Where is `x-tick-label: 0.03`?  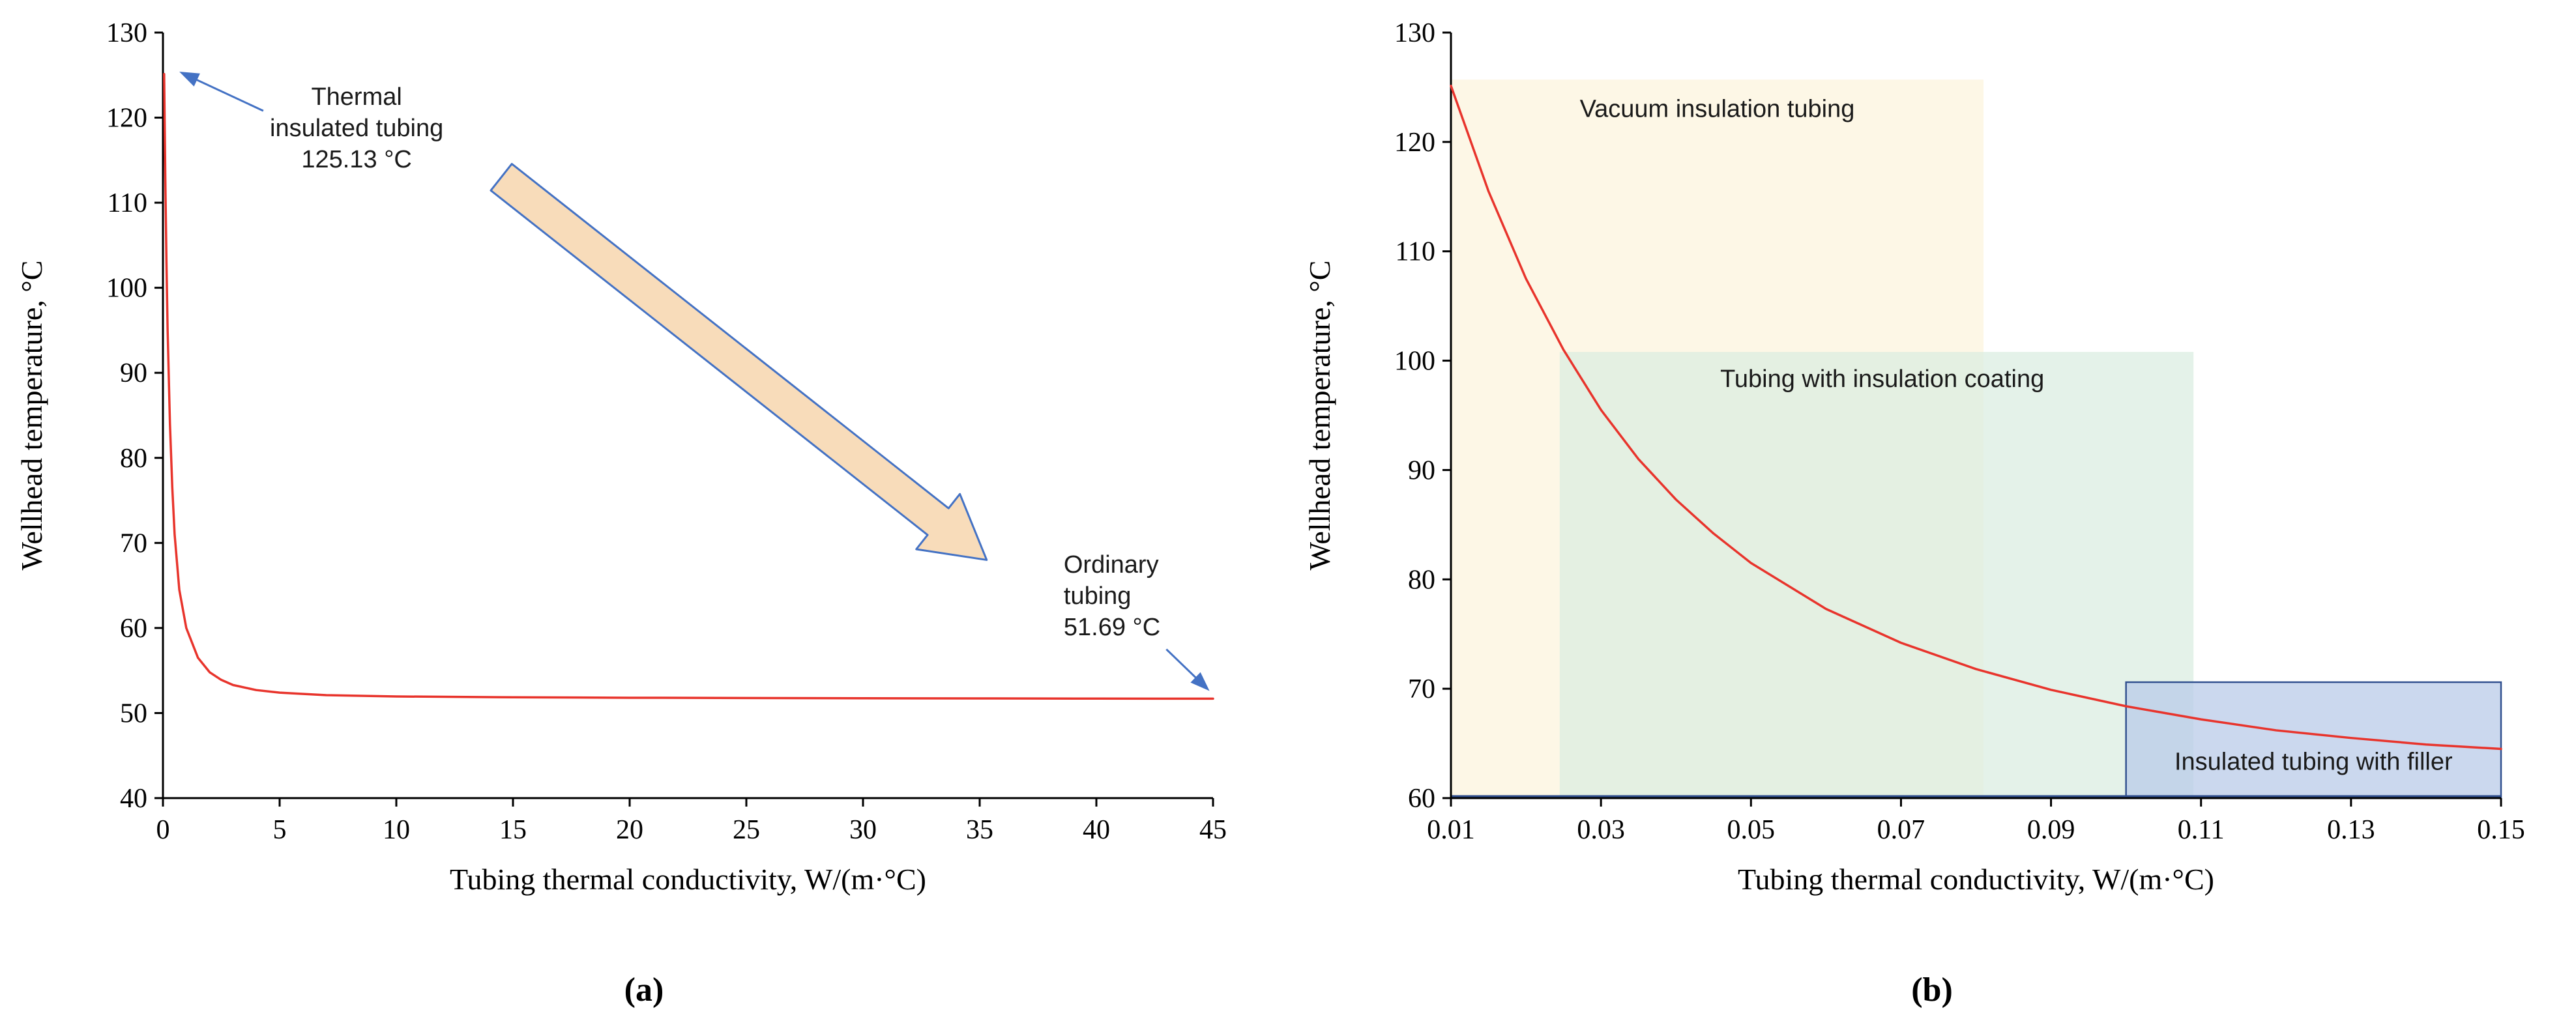 x-tick-label: 0.03 is located at coordinates (1601, 830).